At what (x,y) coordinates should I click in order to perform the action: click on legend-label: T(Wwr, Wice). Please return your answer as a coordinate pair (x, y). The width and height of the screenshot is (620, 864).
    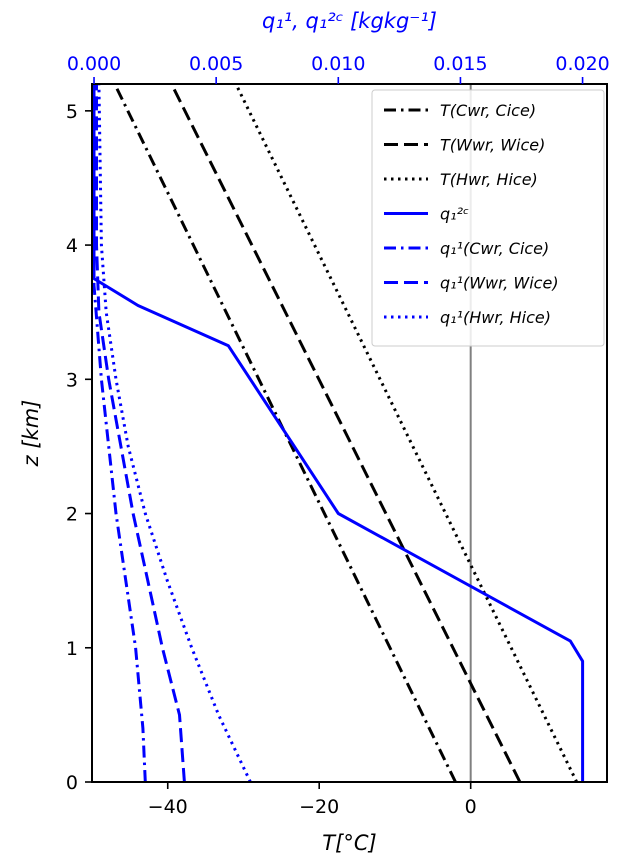
    Looking at the image, I should click on (492, 145).